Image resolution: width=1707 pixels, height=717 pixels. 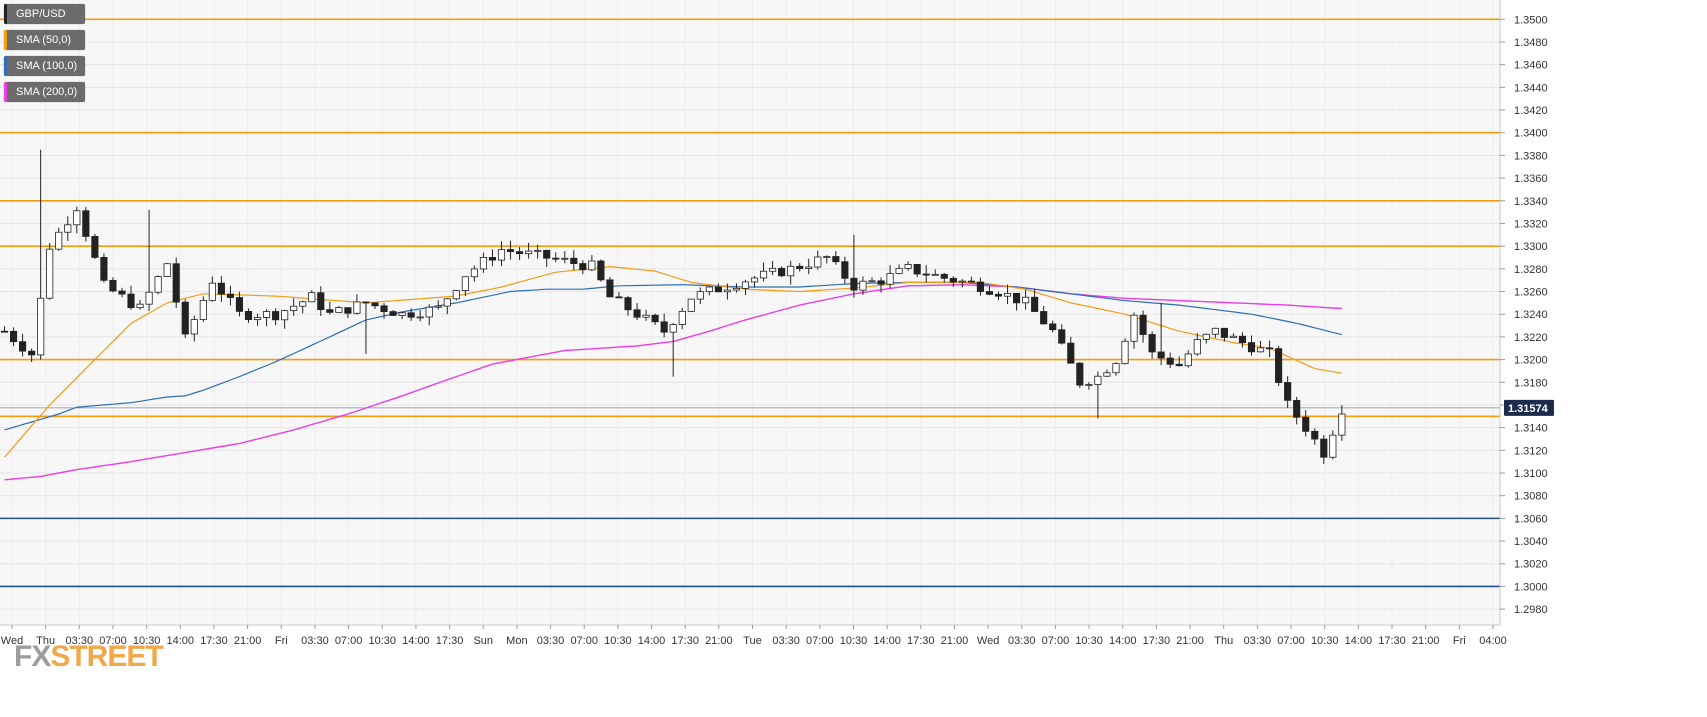 What do you see at coordinates (5, 92) in the screenshot?
I see `legend-swatch` at bounding box center [5, 92].